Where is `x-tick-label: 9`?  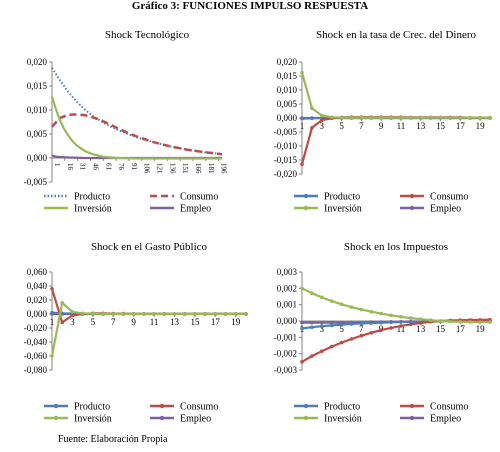 x-tick-label: 9 is located at coordinates (133, 322).